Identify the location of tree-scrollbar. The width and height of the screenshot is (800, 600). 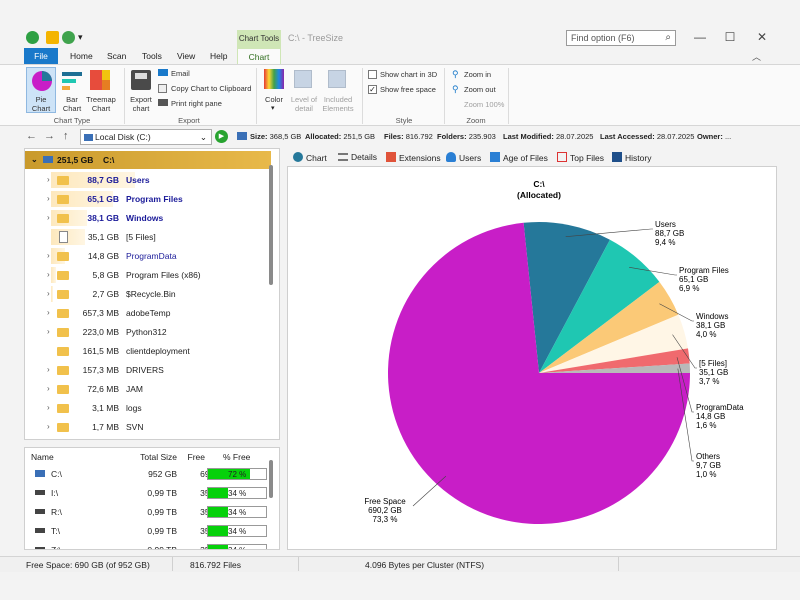
(271, 225).